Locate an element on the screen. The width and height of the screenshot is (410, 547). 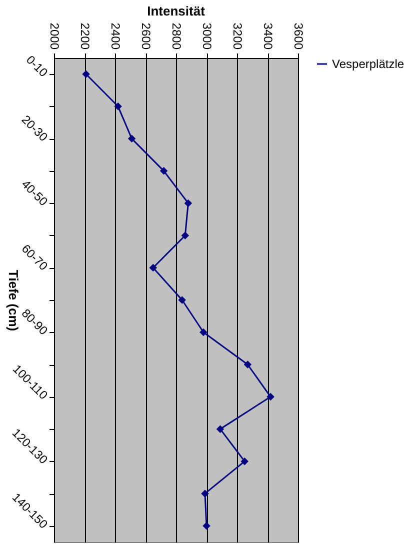
y-tick-label: 0-10 is located at coordinates (37, 66).